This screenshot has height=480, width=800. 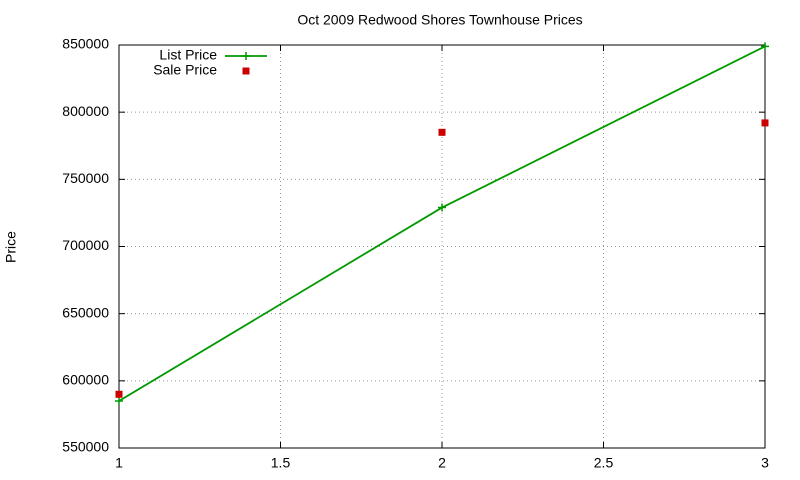 What do you see at coordinates (765, 463) in the screenshot?
I see `x-tick-label: 3` at bounding box center [765, 463].